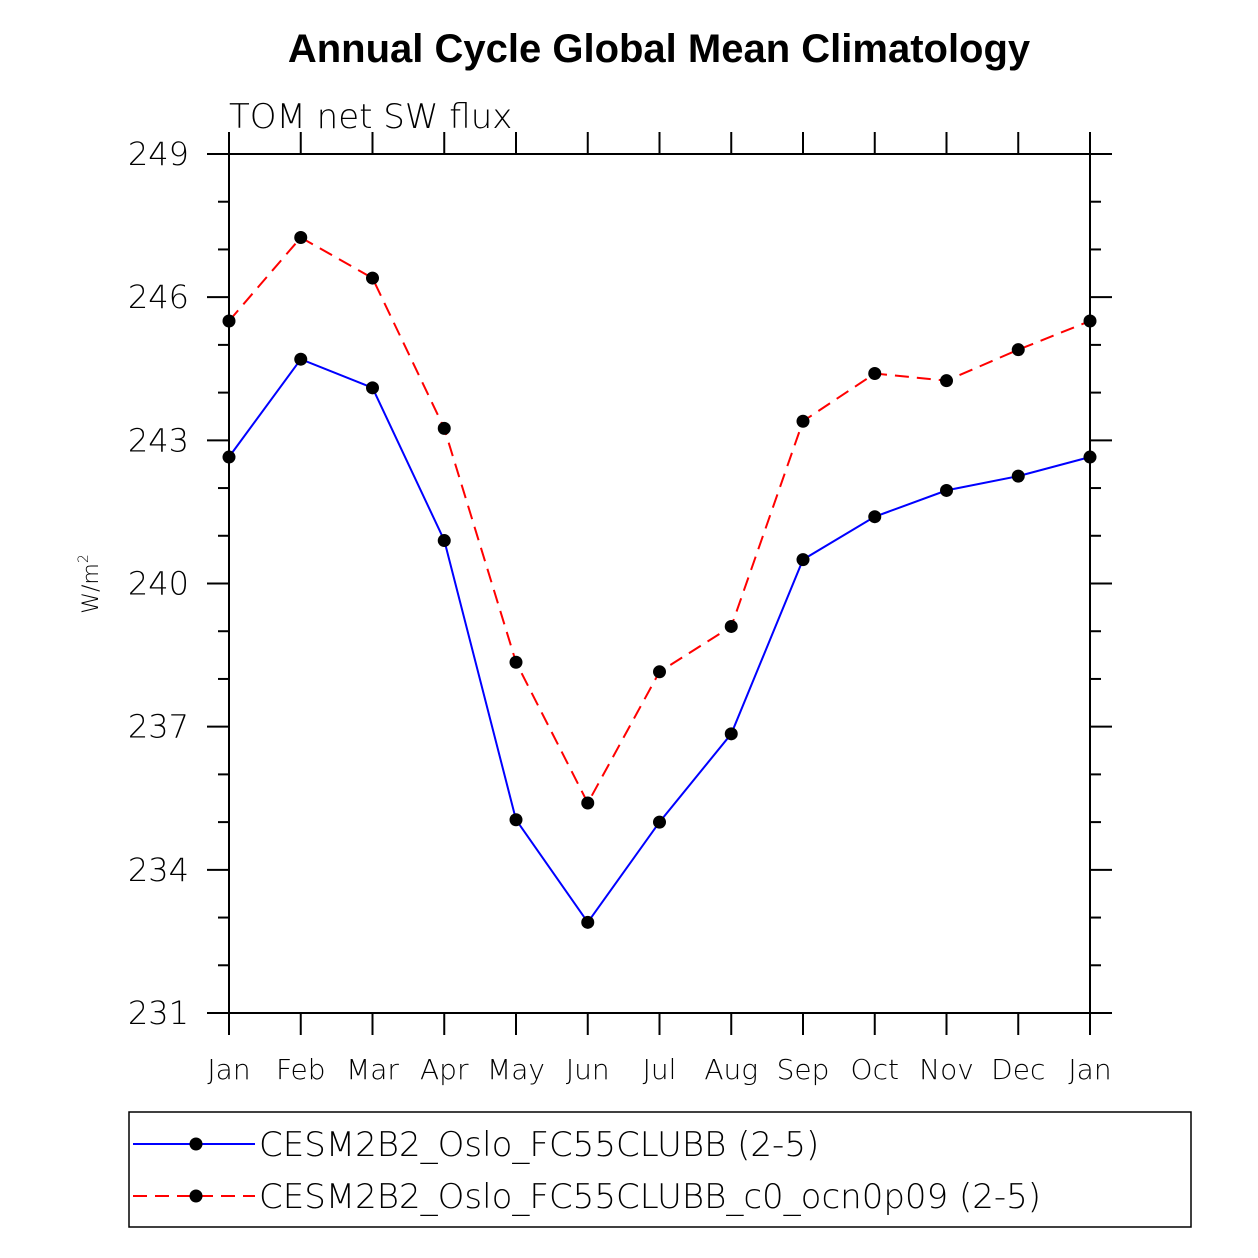 The image size is (1258, 1258). What do you see at coordinates (158, 584) in the screenshot?
I see `y-tick-label: 240` at bounding box center [158, 584].